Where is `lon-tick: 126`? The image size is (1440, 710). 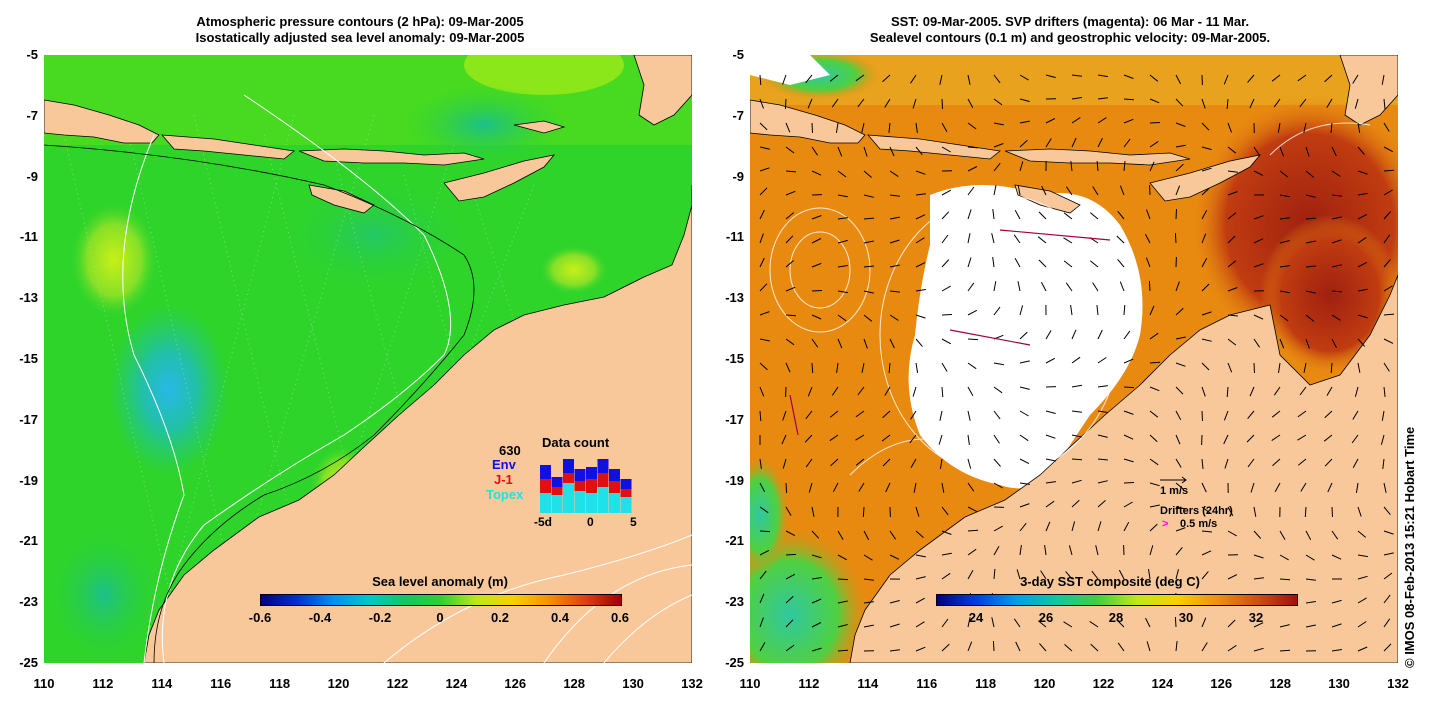 lon-tick: 126 is located at coordinates (515, 683).